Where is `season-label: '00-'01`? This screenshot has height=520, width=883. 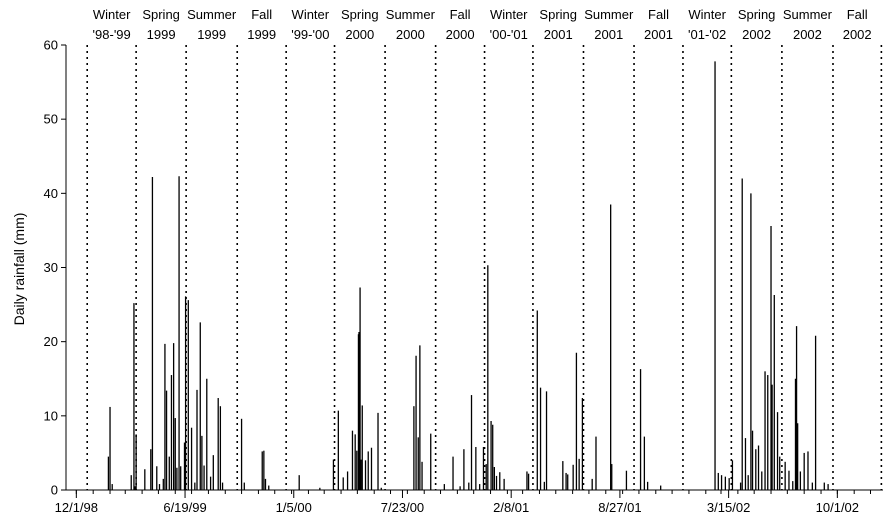
season-label: '00-'01 is located at coordinates (509, 34).